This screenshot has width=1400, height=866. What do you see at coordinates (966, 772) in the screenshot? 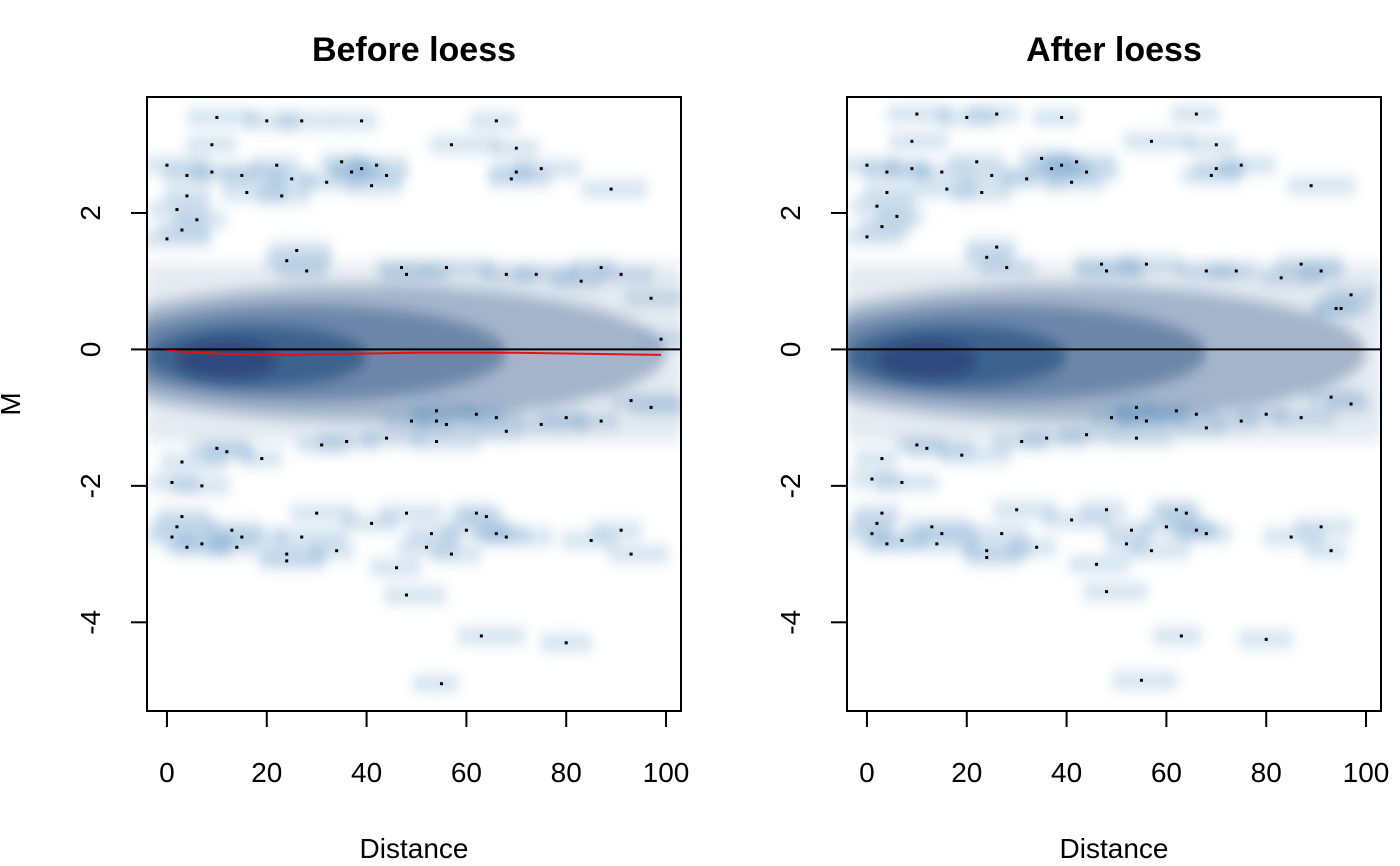
I see `x-tick-label: 20` at bounding box center [966, 772].